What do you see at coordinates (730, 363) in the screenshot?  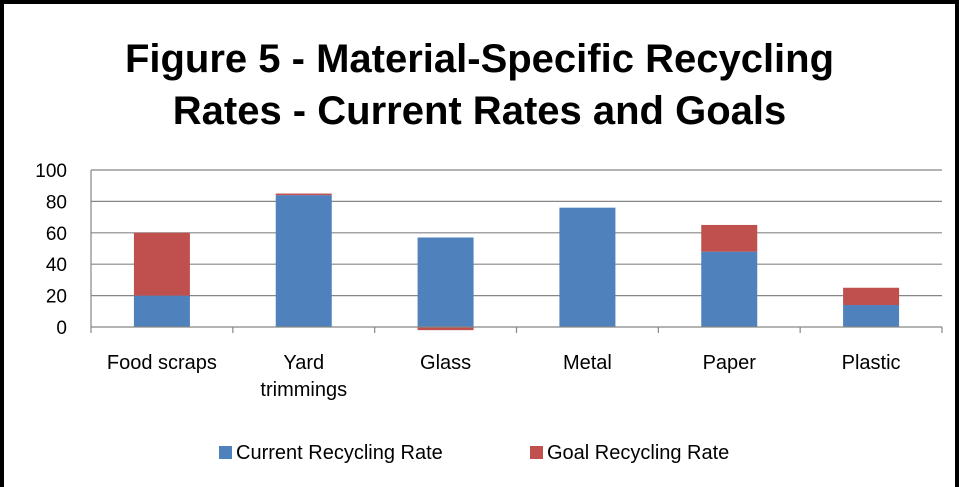 I see `category-label-4: Paper` at bounding box center [730, 363].